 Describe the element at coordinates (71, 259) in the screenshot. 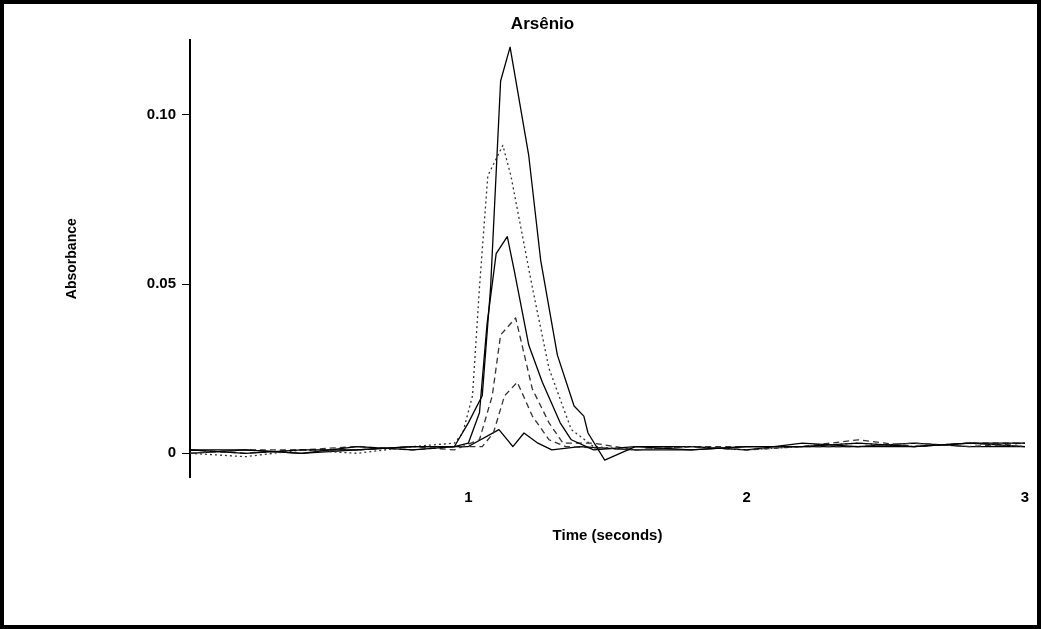

I see `y-axis-title: Absorbance` at that location.